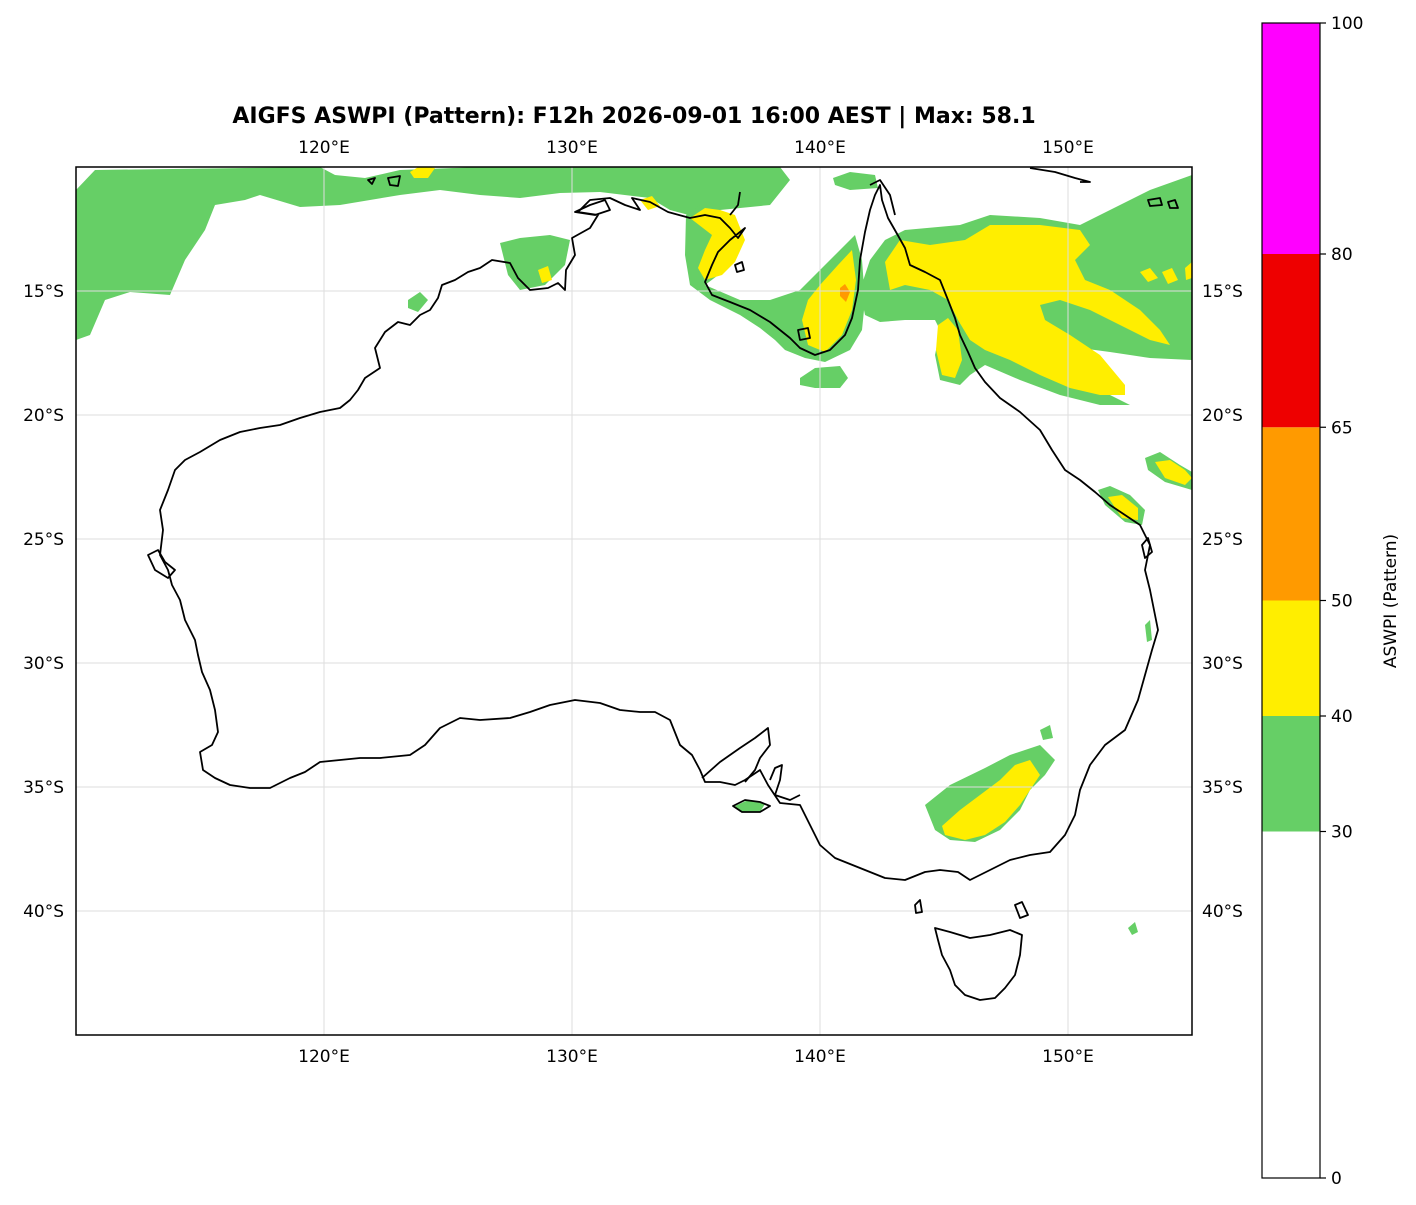 This screenshot has height=1205, width=1416. Describe the element at coordinates (736, 755) in the screenshot. I see `eyre-peninsula-coastline` at that location.